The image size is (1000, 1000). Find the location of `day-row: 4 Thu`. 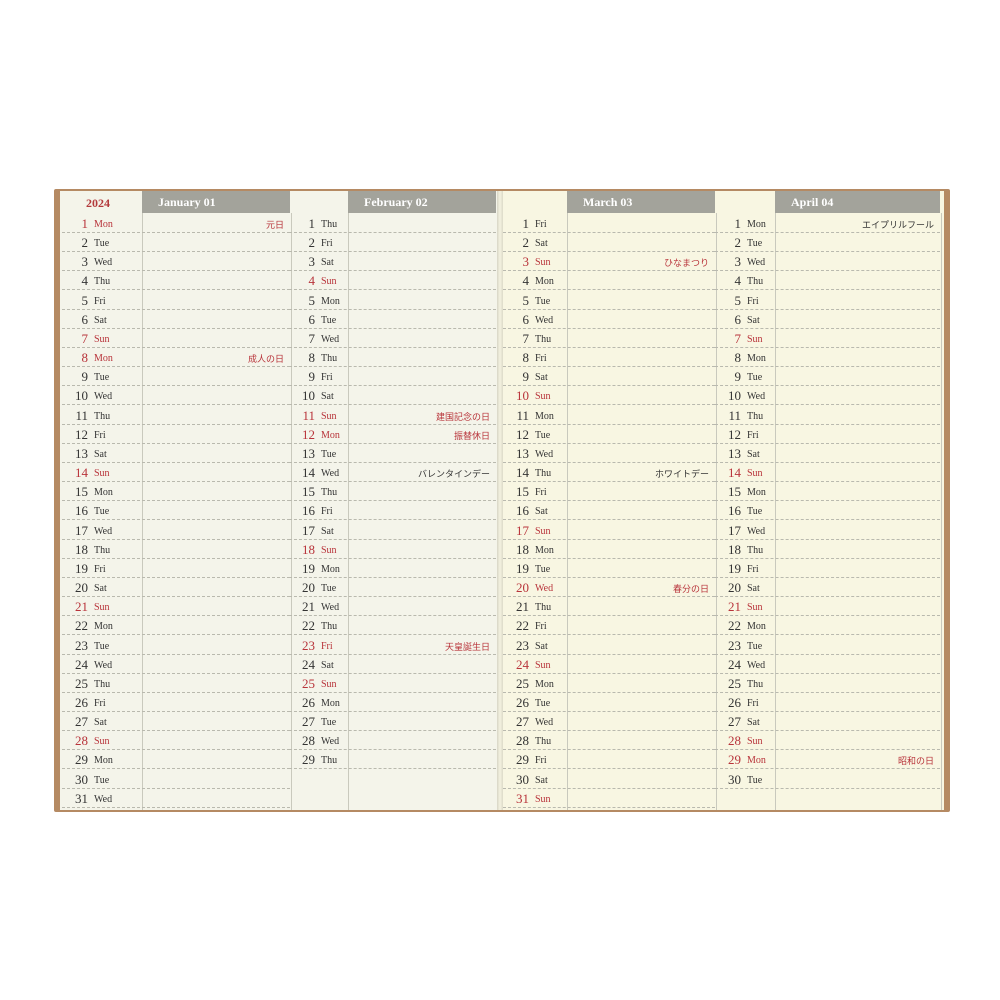

day-row: 4 Thu is located at coordinates (176, 281).